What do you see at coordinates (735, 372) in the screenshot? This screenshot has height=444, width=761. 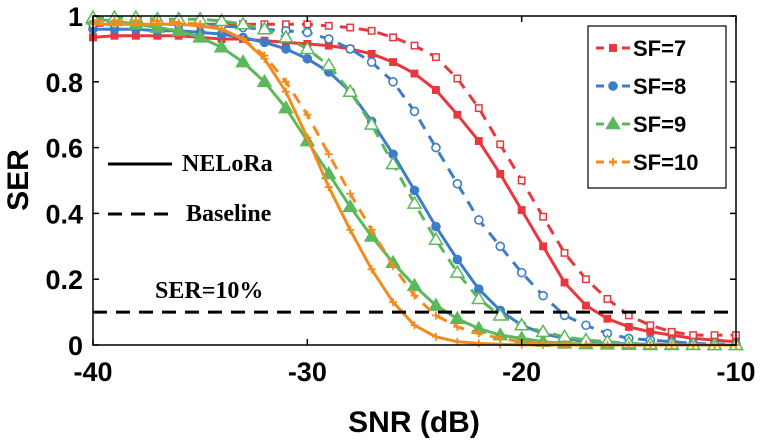 I see `x-tick-label: -10` at bounding box center [735, 372].